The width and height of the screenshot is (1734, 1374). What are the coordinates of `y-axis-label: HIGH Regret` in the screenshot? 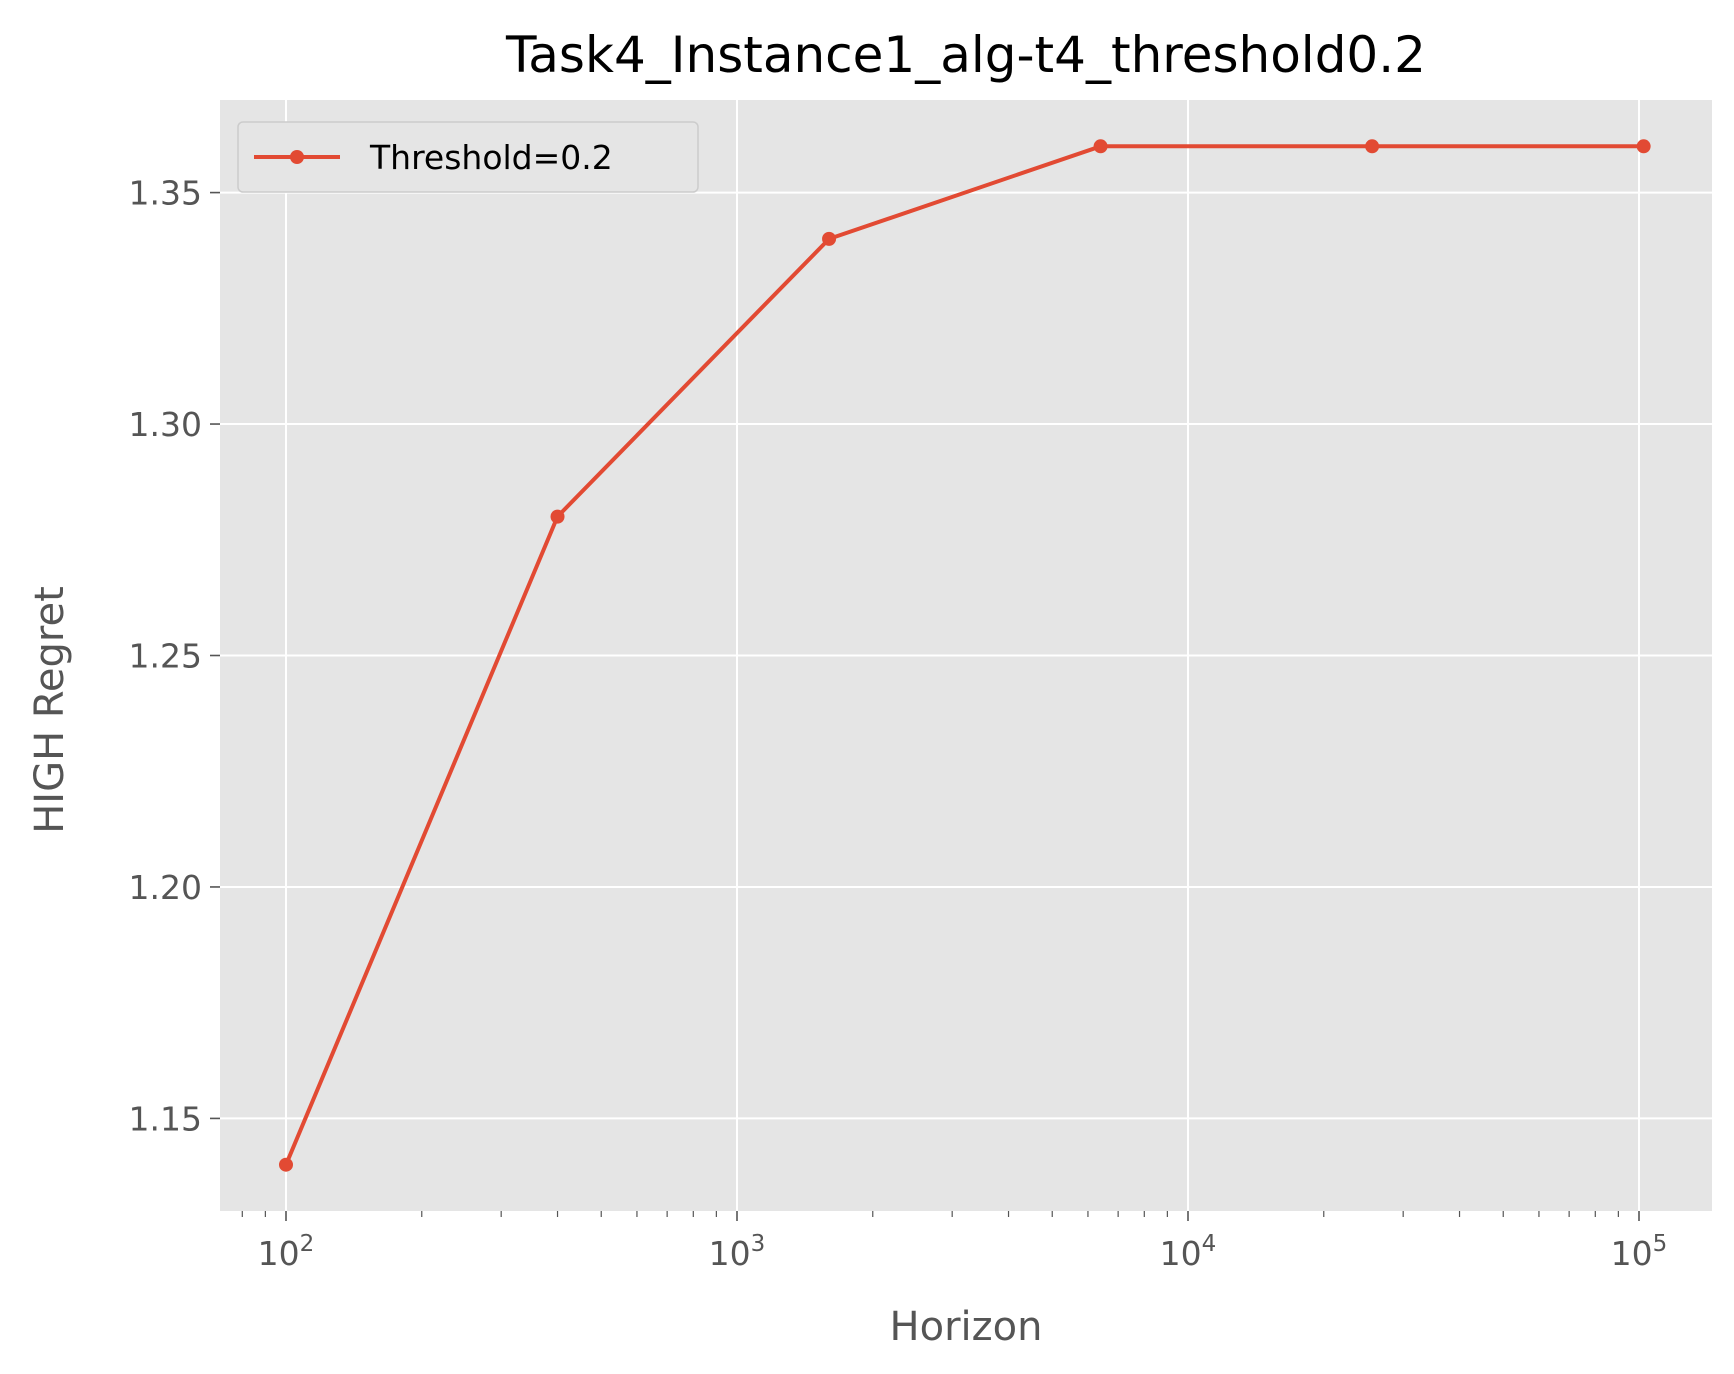 It's located at (50, 710).